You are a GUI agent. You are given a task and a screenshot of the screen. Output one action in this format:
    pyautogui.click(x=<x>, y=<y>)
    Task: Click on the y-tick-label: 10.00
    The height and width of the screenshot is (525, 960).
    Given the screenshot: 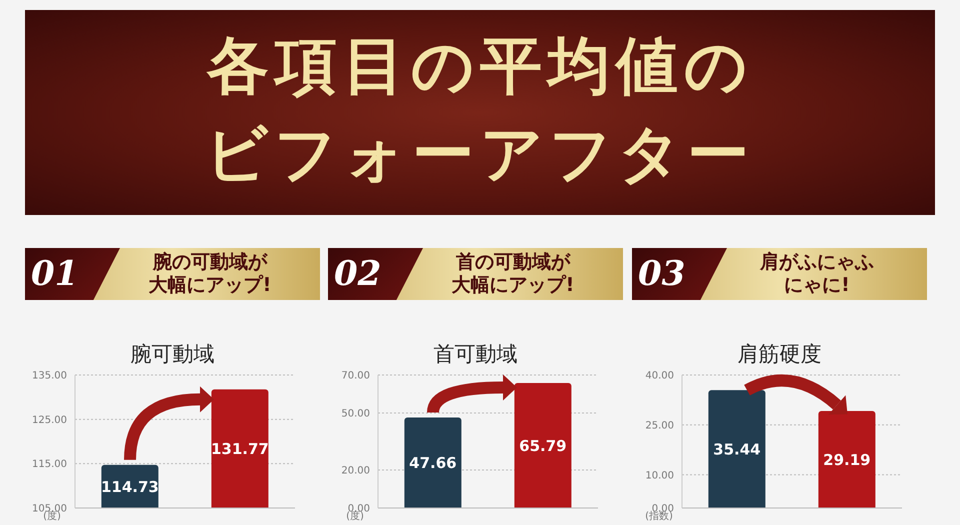 What is the action you would take?
    pyautogui.click(x=659, y=476)
    